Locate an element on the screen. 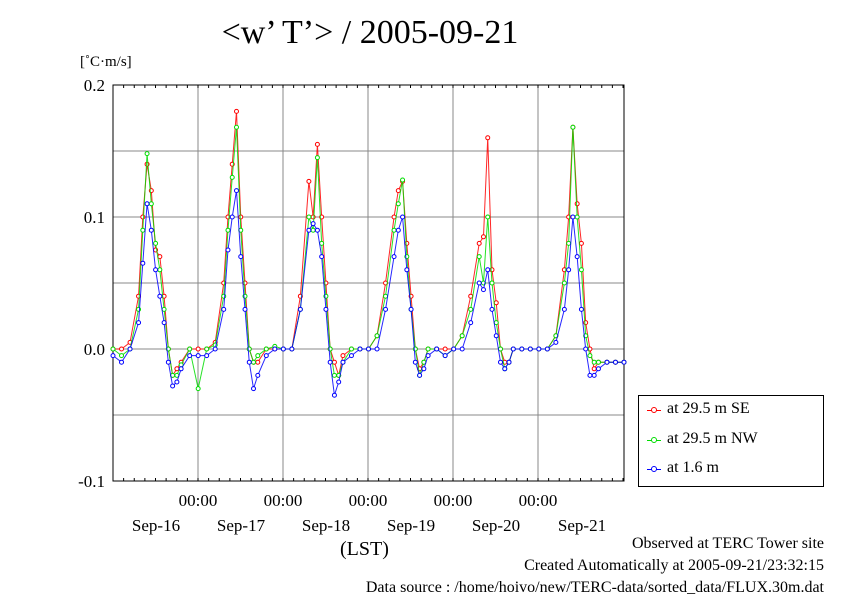 This screenshot has height=597, width=842. footer-site: Observed at TERC Tower site is located at coordinates (727, 543).